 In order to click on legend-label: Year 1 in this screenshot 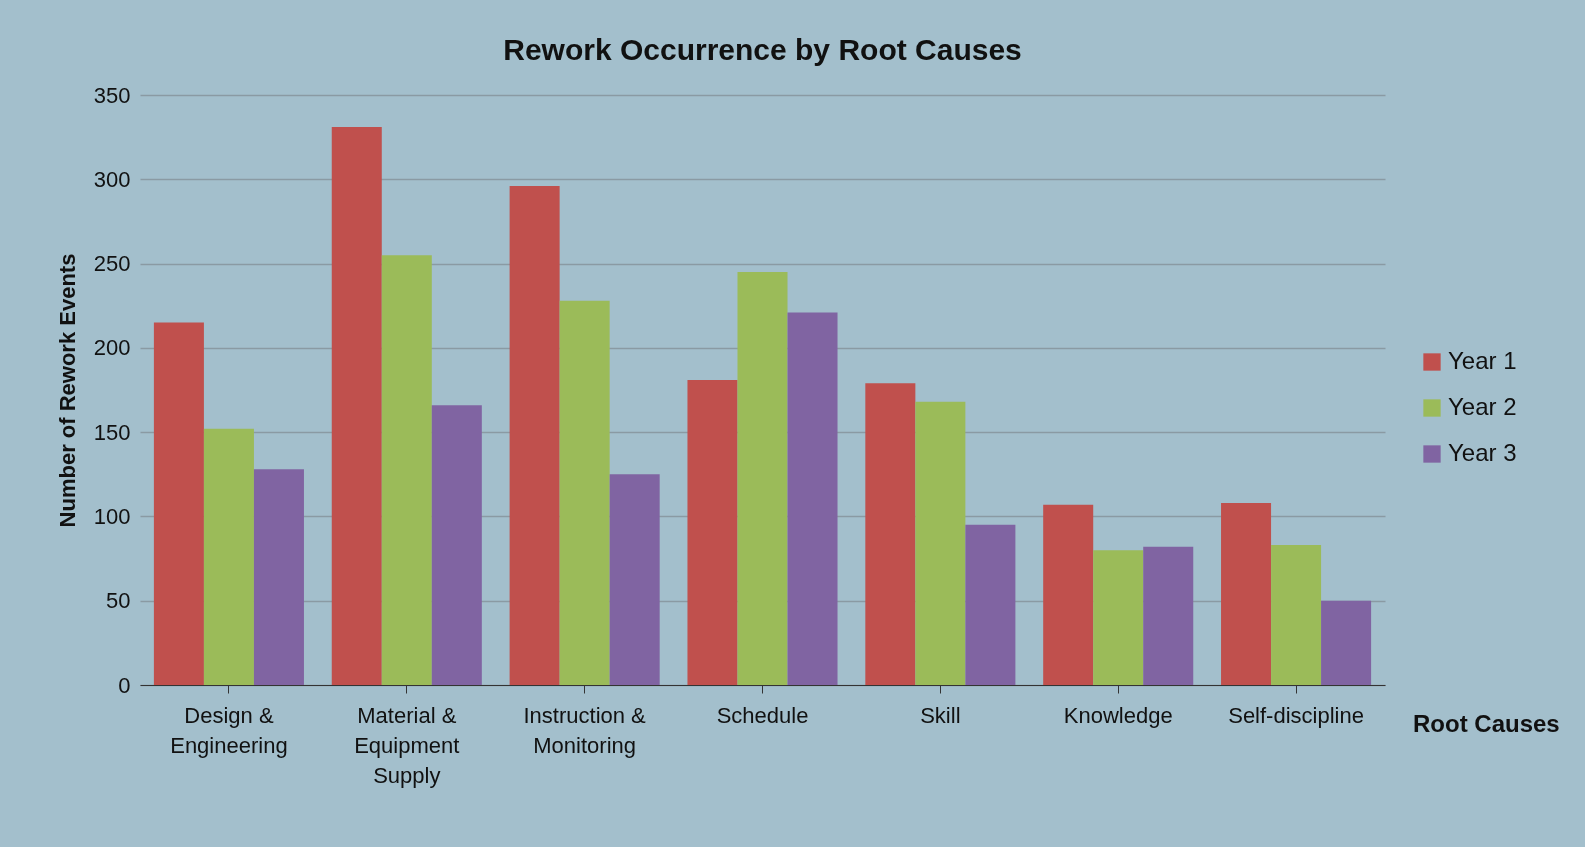, I will do `click(1482, 360)`.